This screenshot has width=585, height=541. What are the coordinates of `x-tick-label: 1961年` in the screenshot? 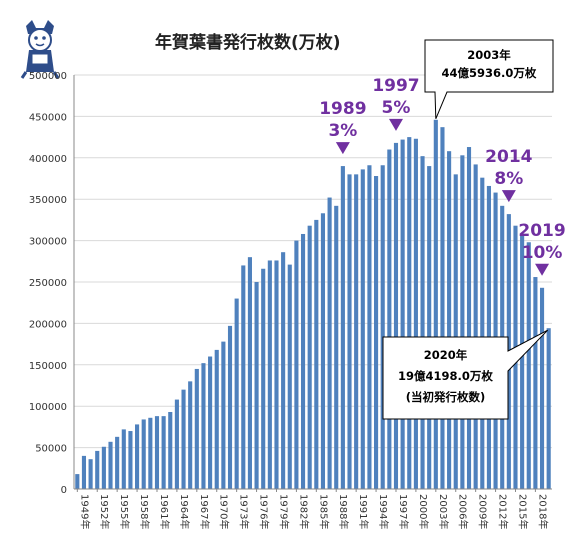 It's located at (164, 511).